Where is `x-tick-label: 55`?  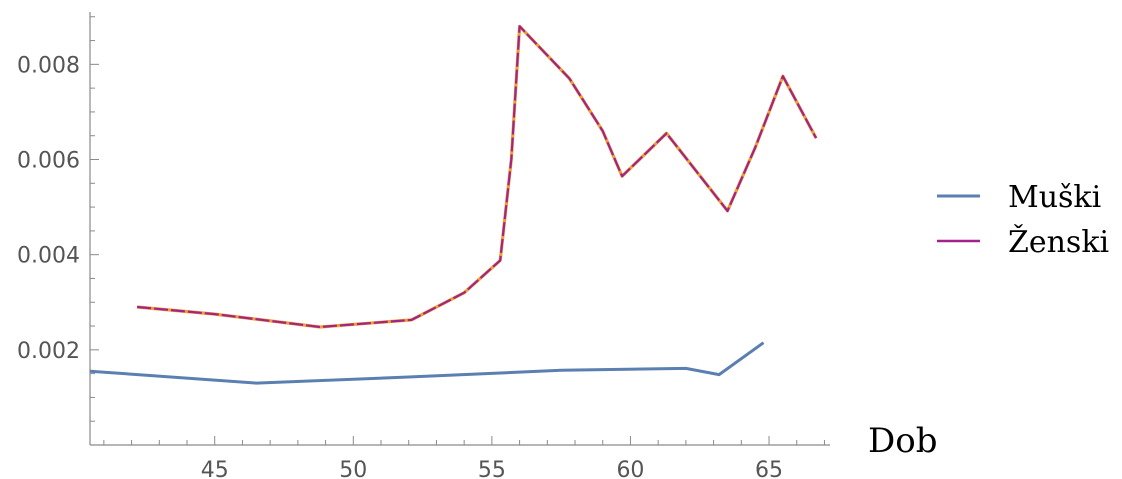 x-tick-label: 55 is located at coordinates (492, 468).